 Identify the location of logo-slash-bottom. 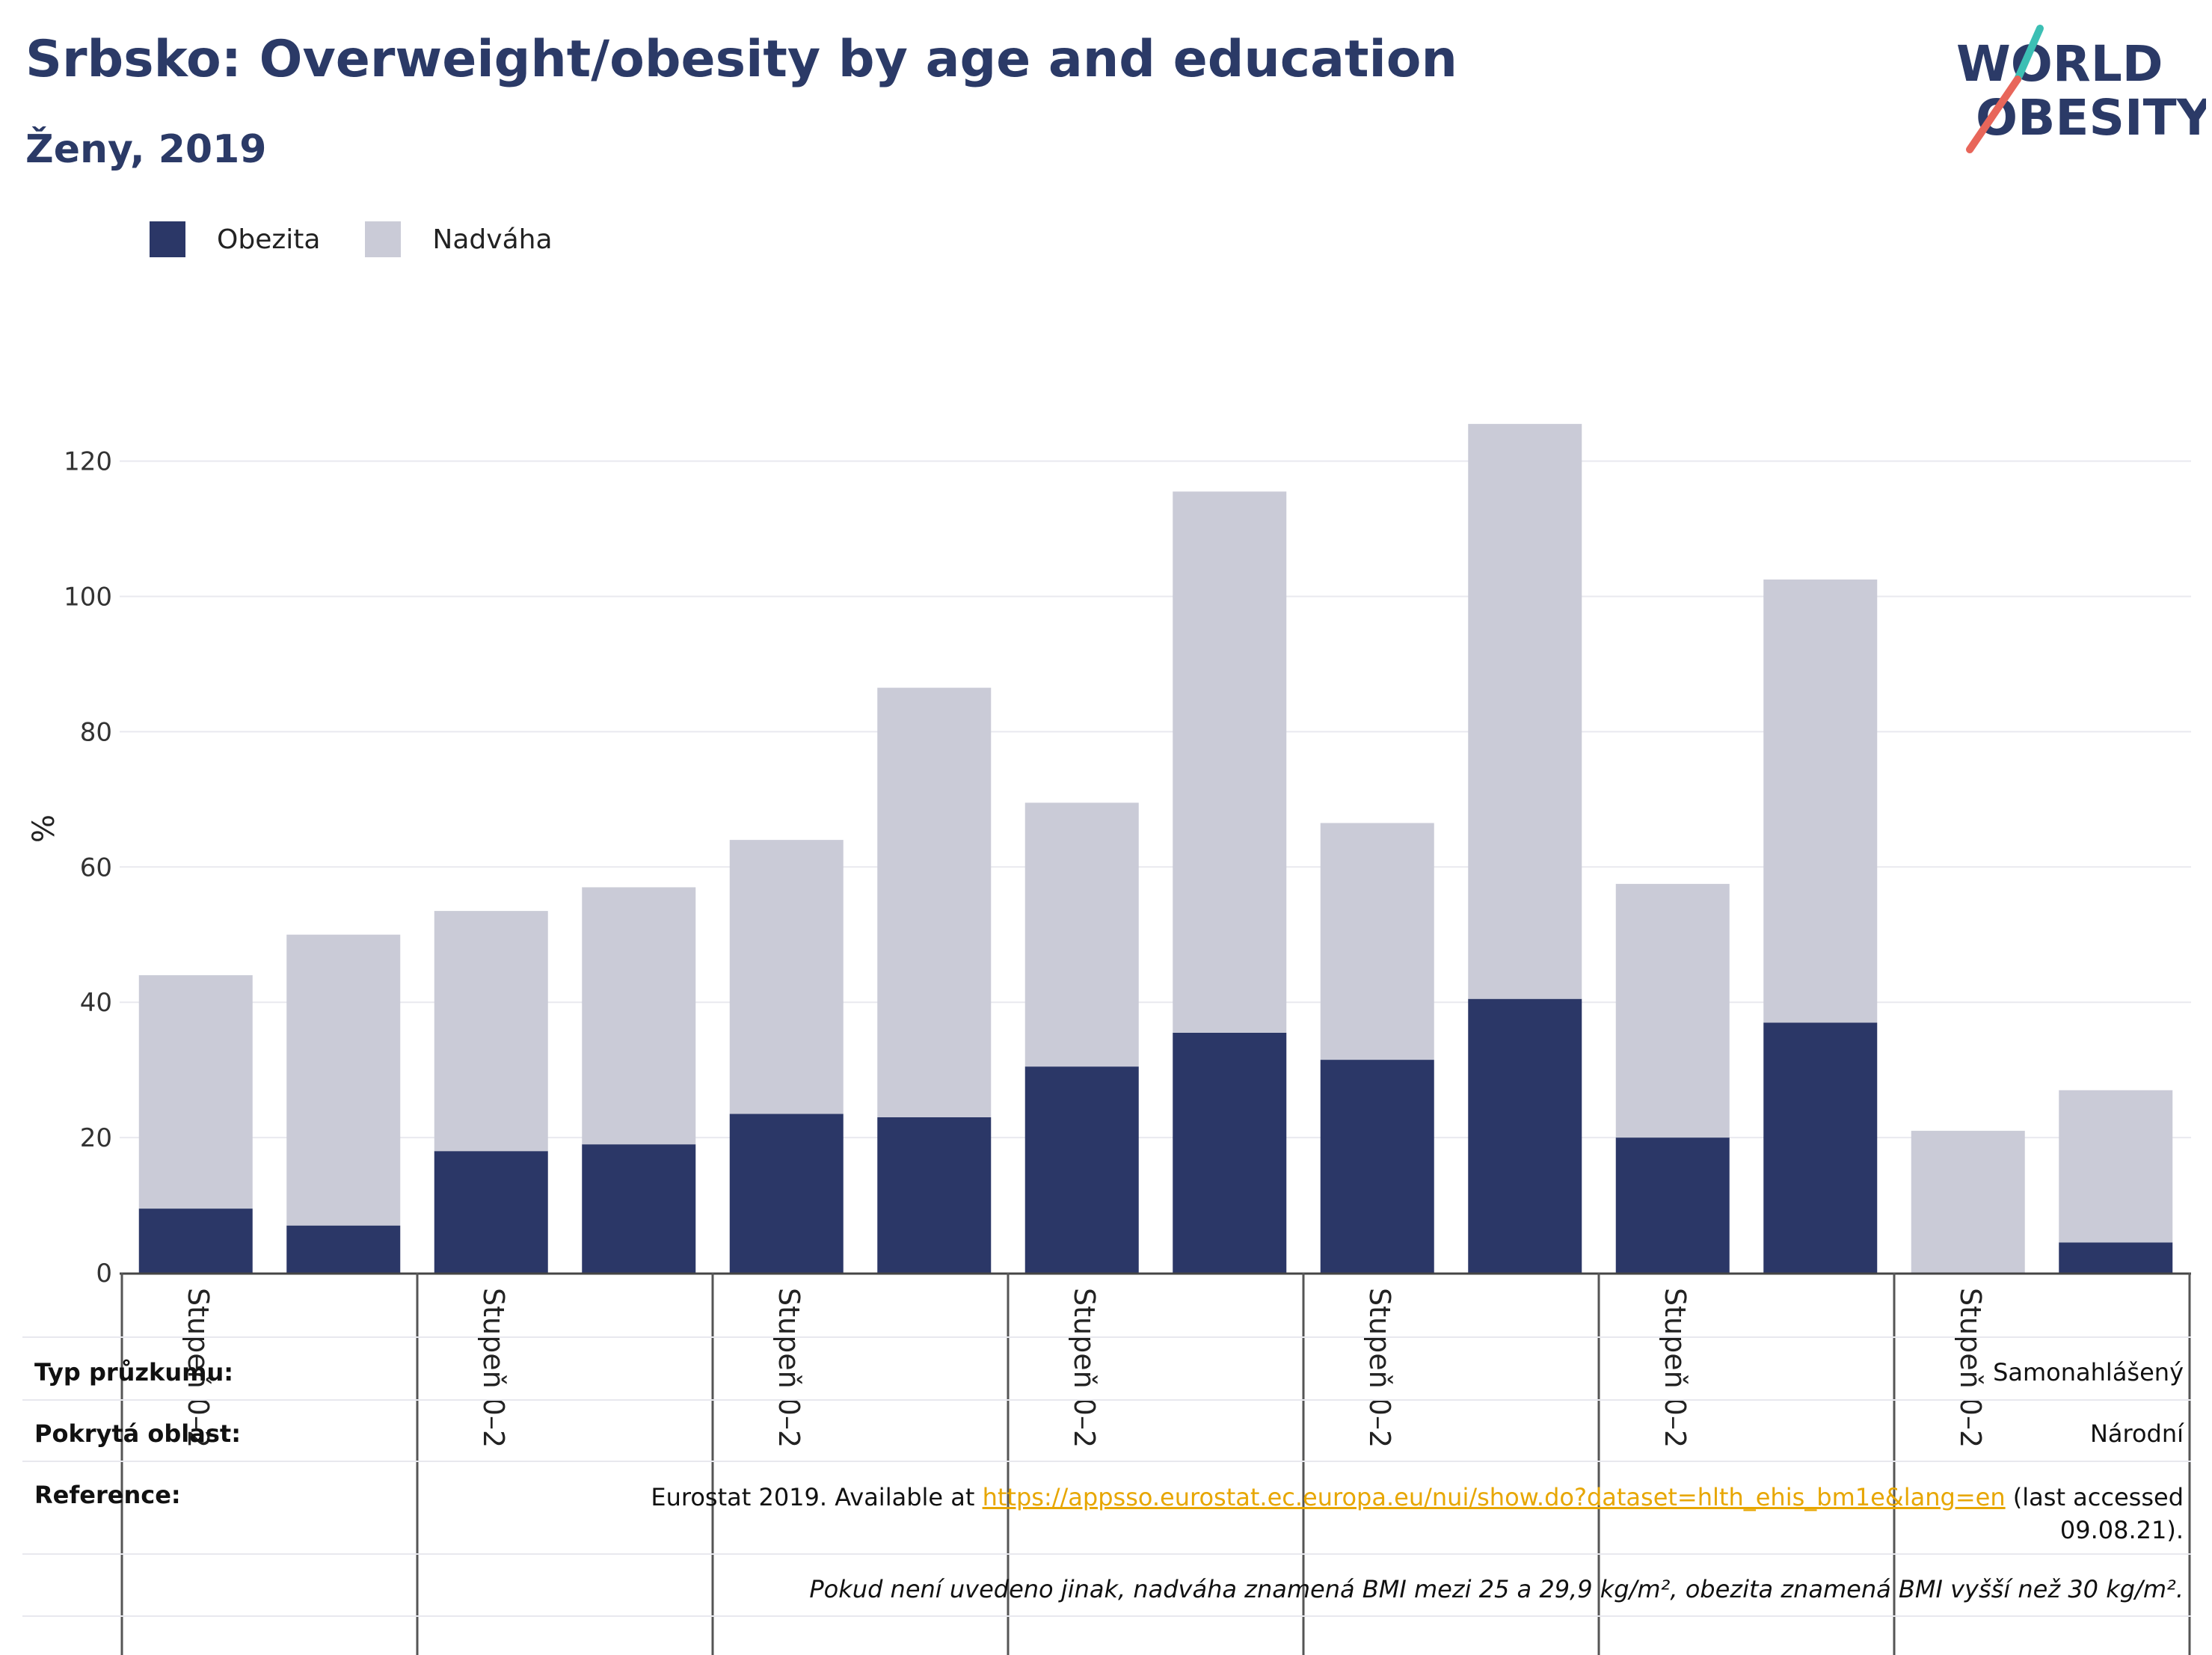
(1993, 114).